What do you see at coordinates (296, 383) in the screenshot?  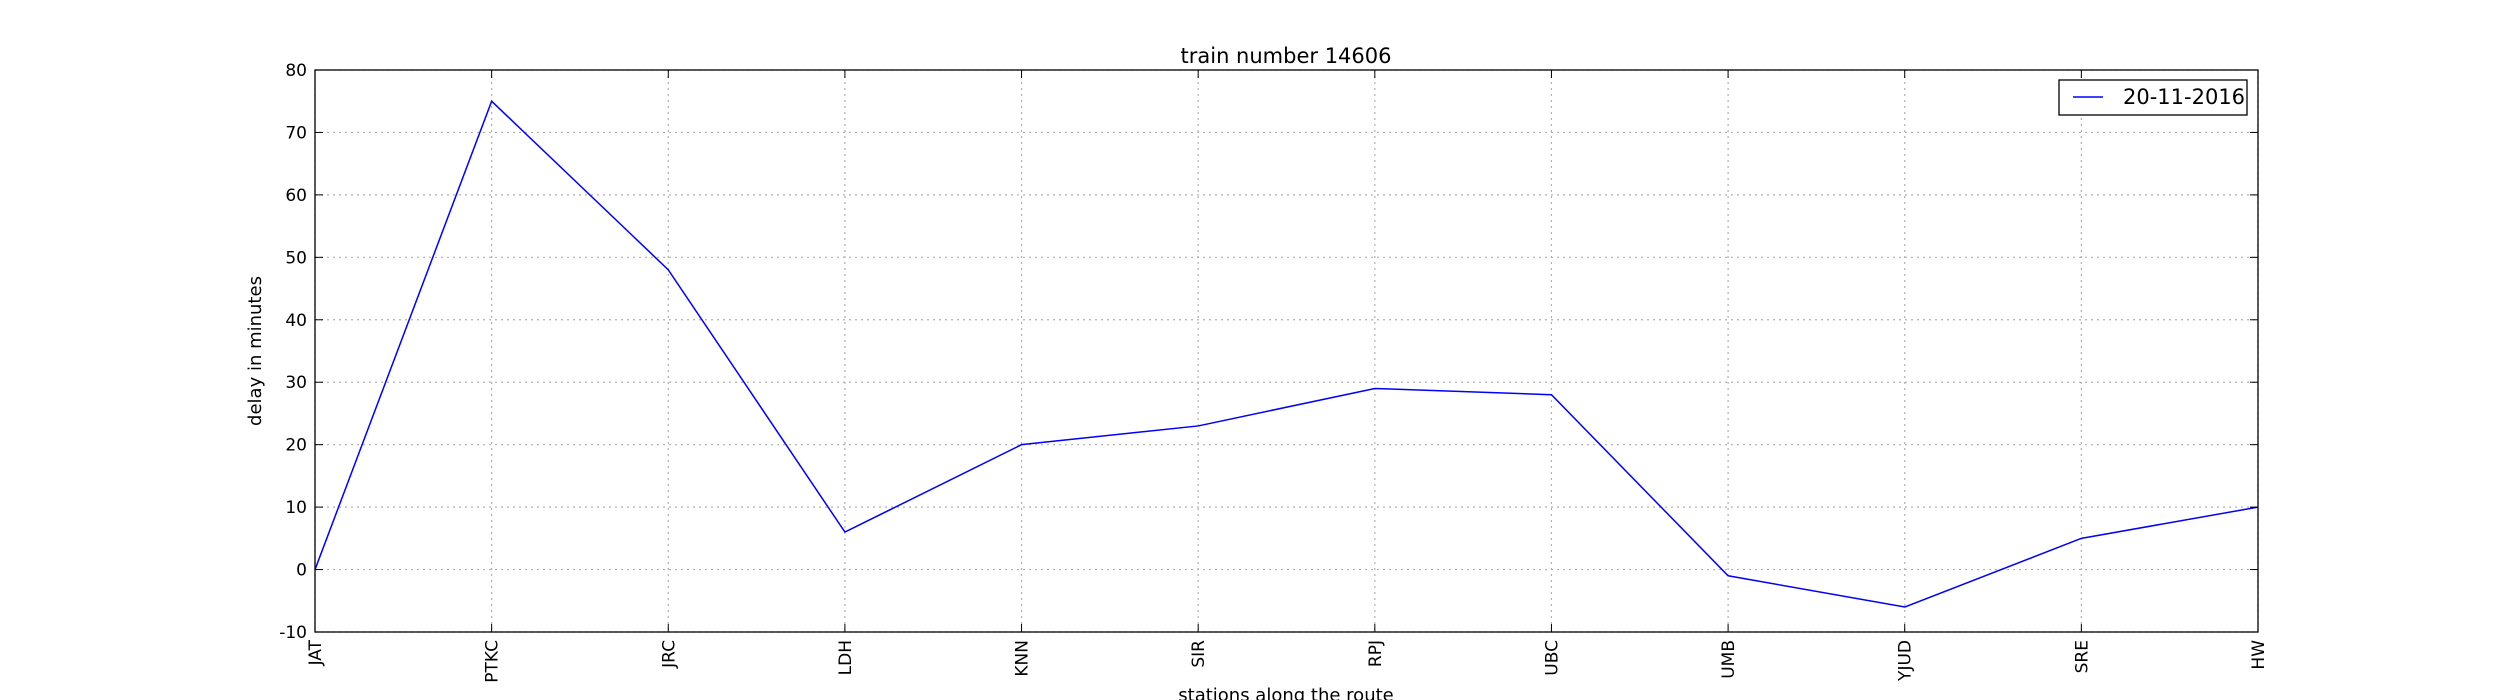 I see `y-tick-label: 30` at bounding box center [296, 383].